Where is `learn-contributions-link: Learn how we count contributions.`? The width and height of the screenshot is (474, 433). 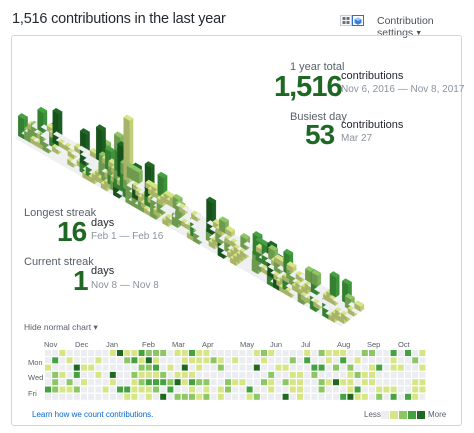
learn-contributions-link: Learn how we count contributions. is located at coordinates (93, 414).